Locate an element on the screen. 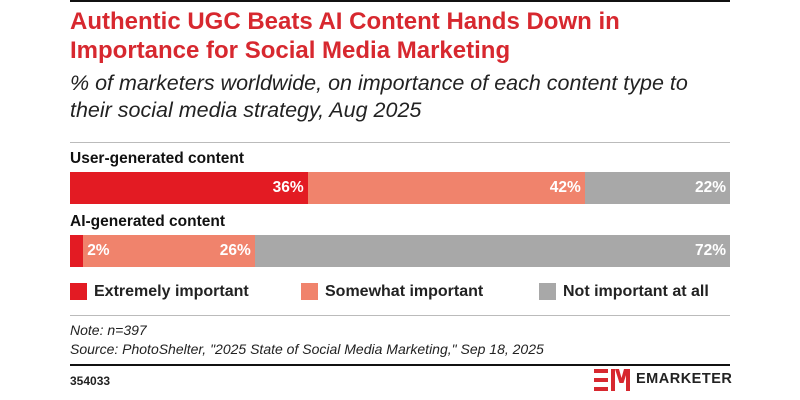  legend-label-not-important: Not important at all is located at coordinates (636, 291).